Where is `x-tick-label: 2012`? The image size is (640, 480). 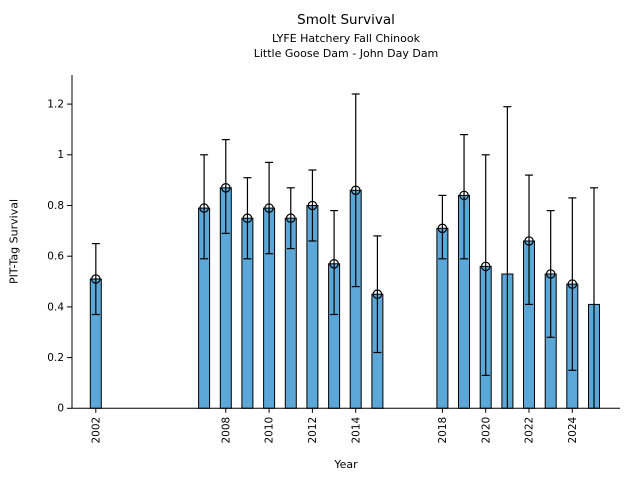 x-tick-label: 2012 is located at coordinates (313, 430).